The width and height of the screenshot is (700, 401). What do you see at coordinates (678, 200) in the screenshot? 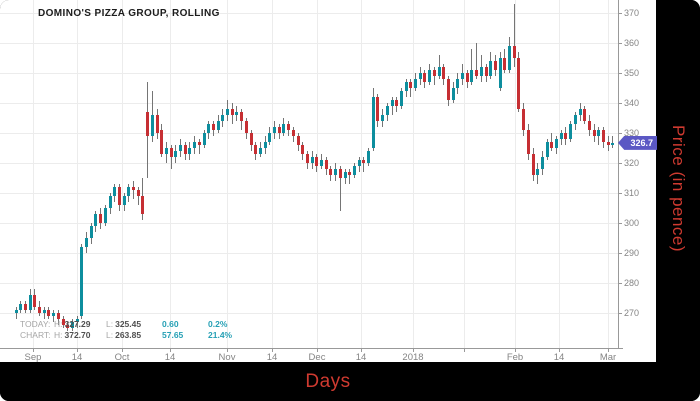
I see `y-axis-title-band: Price (in pence)` at bounding box center [678, 200].